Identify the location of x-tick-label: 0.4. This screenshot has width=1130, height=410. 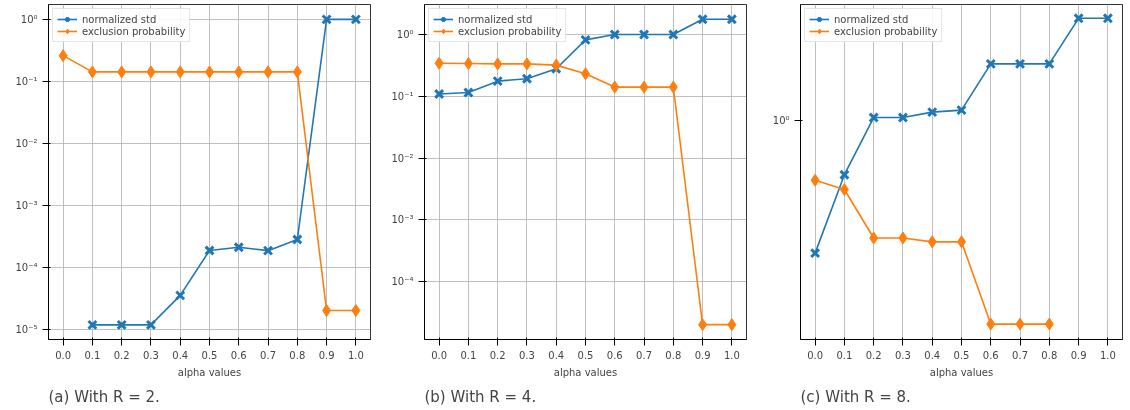
(932, 355).